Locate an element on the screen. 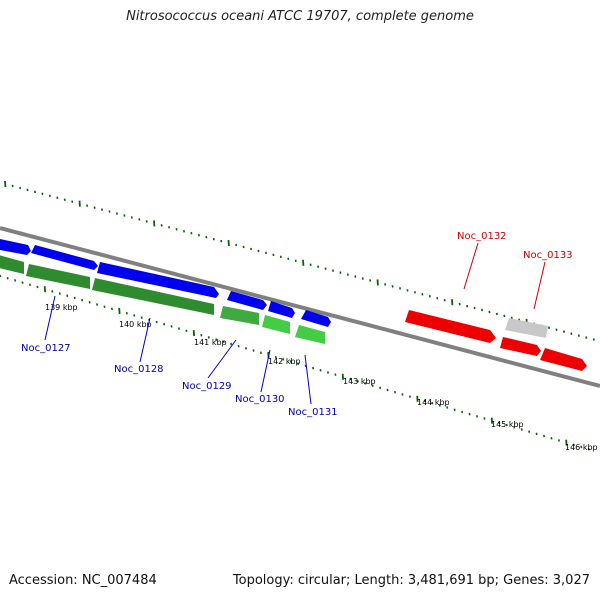  gene-label-noc-0133: Noc_0133 is located at coordinates (548, 255).